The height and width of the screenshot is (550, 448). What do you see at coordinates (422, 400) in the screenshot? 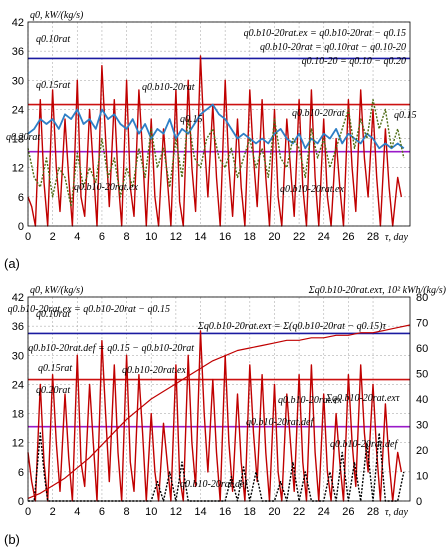
I see `y2-tick-label: 40` at bounding box center [422, 400].